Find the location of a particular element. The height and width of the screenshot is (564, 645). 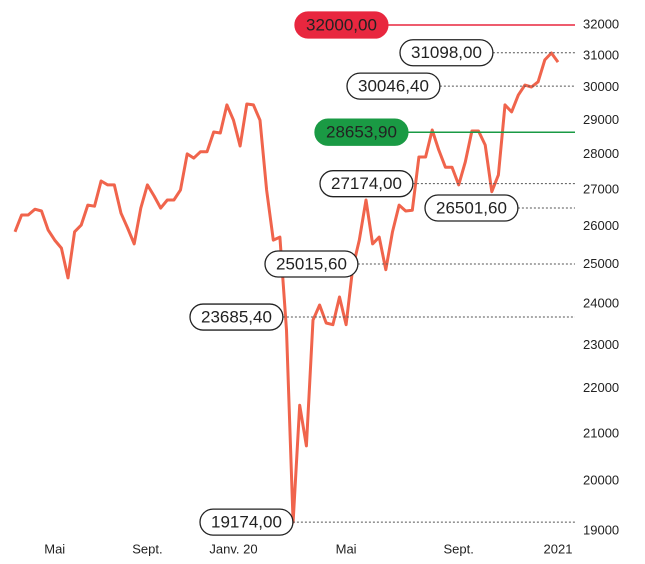

y-tick-label: 22000 is located at coordinates (601, 387).